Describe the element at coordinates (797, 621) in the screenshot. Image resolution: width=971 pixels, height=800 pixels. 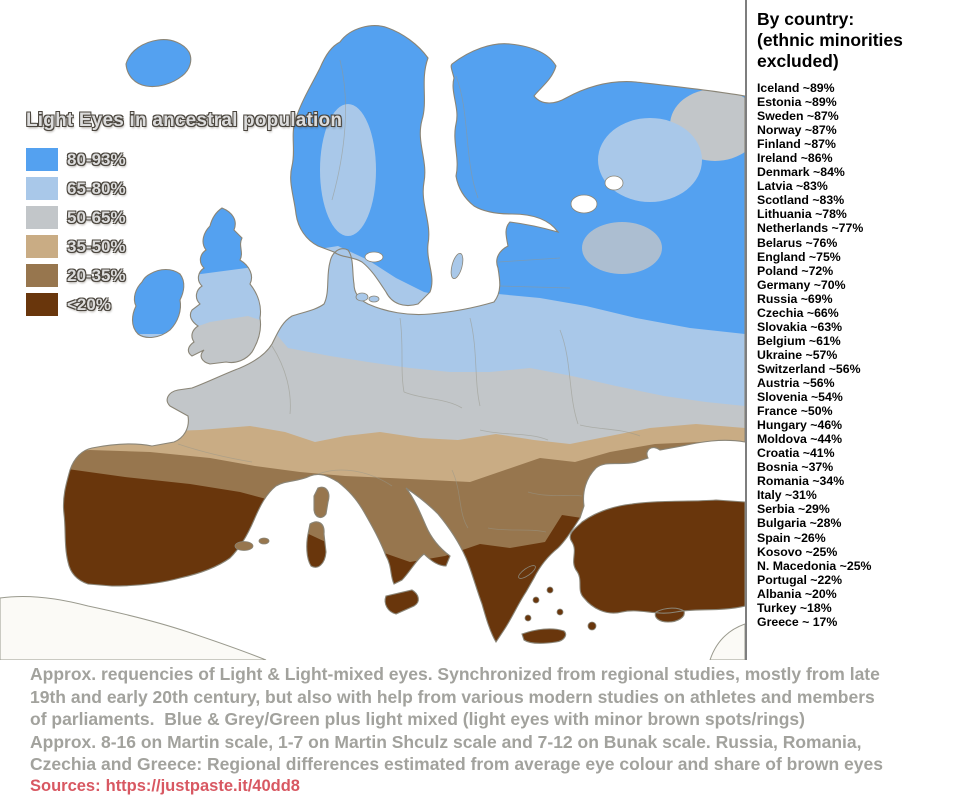
I see `country-row: Greece ~ 17%` at that location.